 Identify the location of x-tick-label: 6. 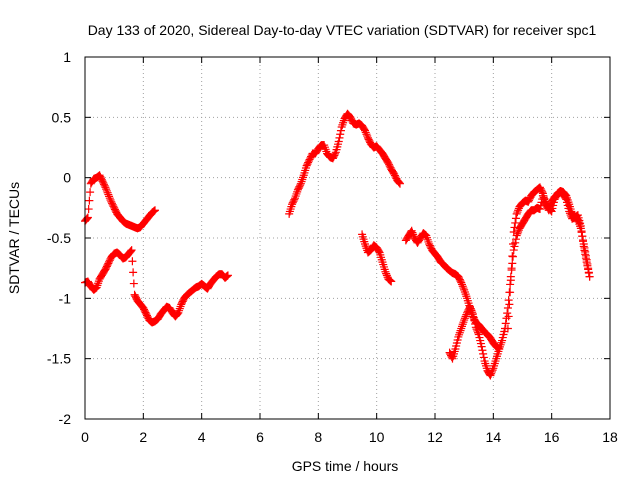
(260, 437).